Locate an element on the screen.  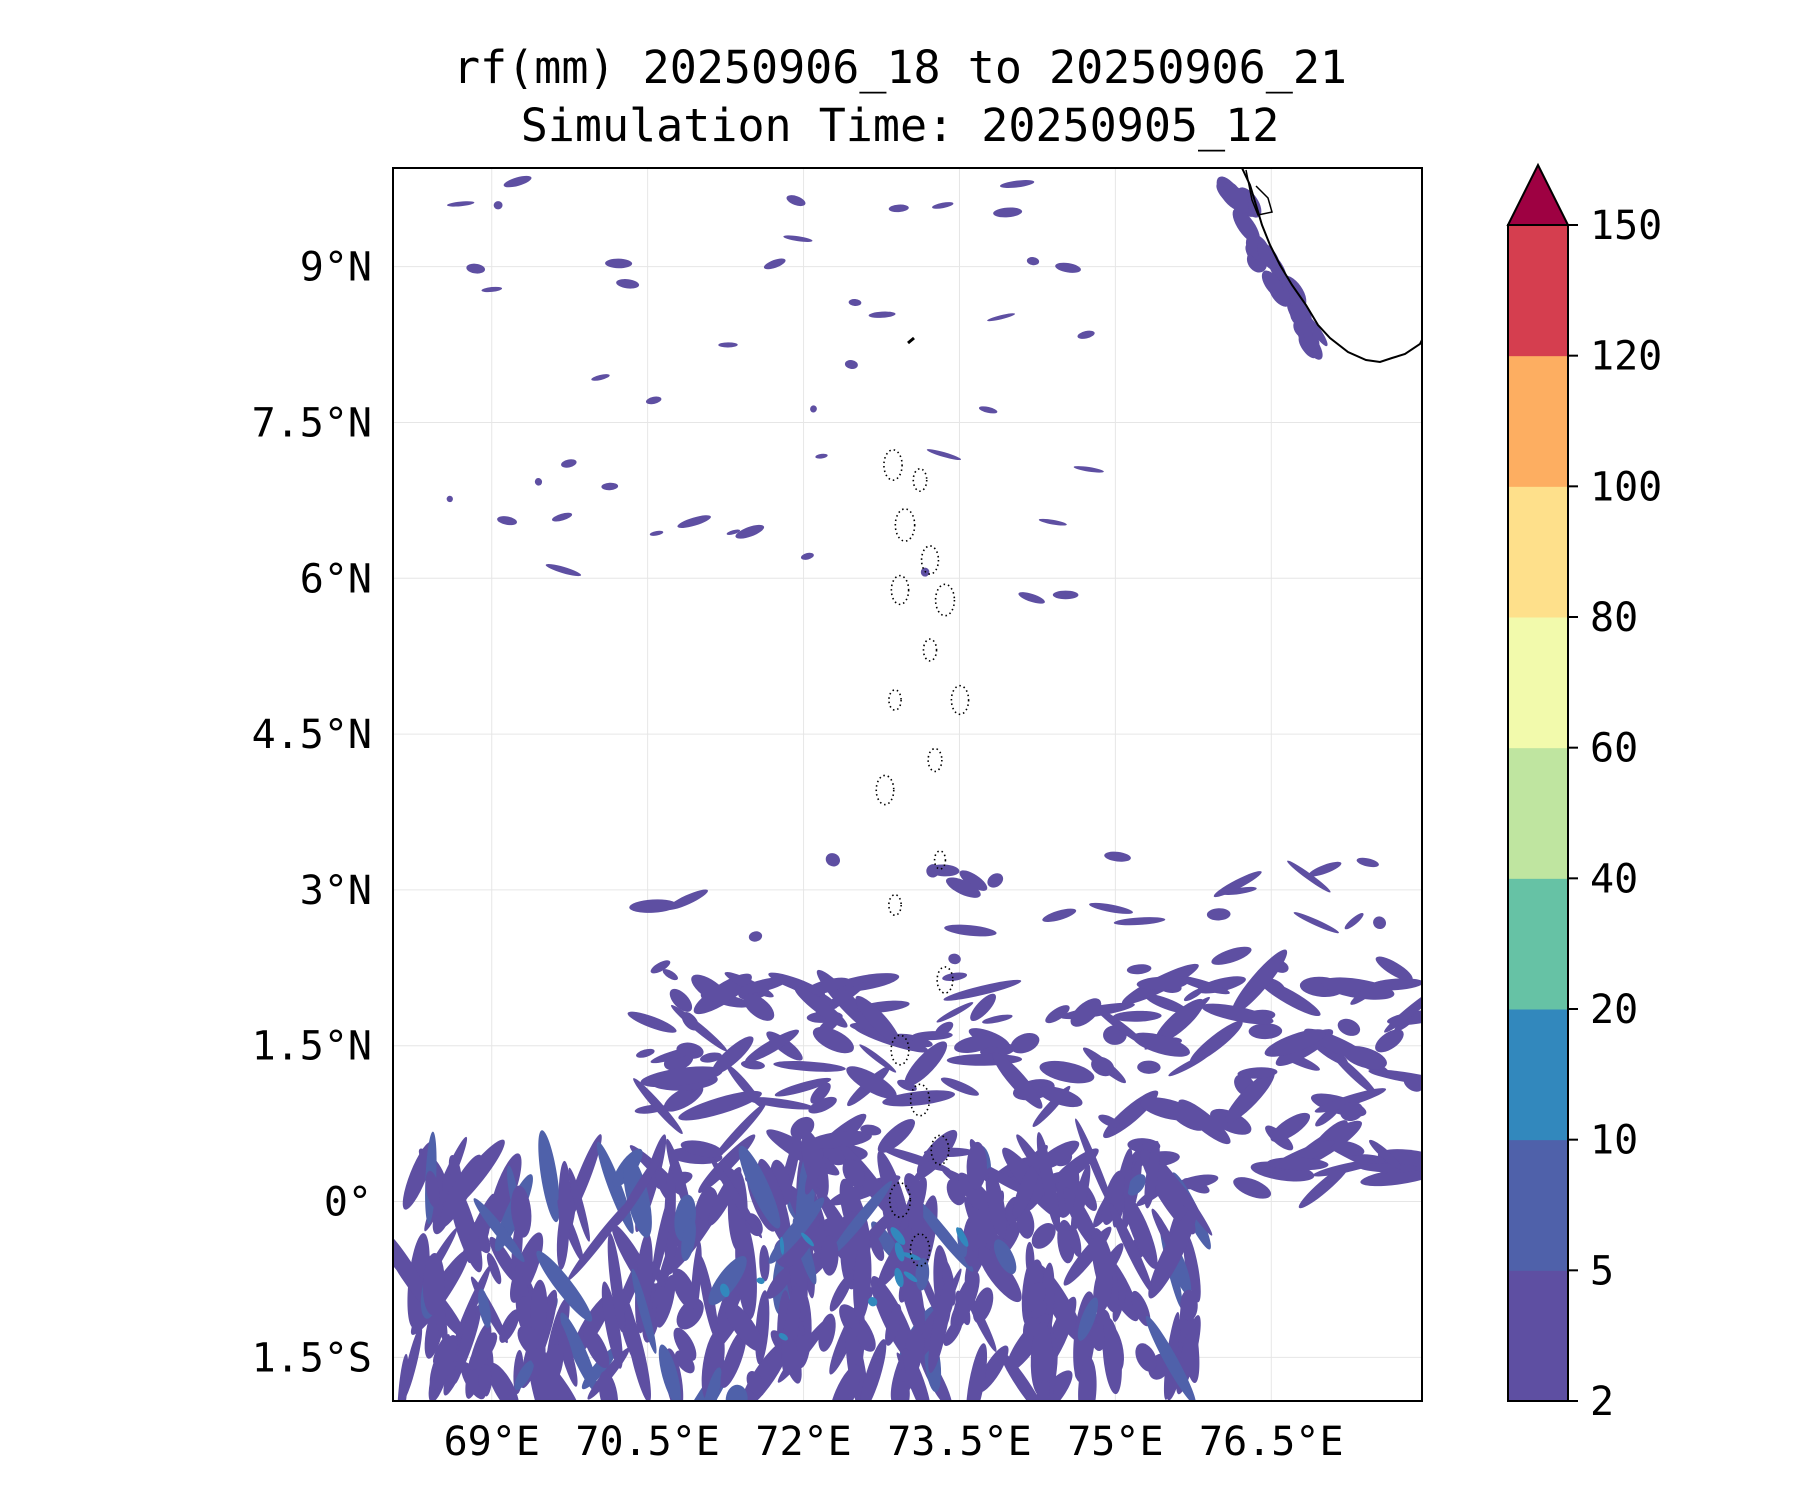
india-coastline is located at coordinates (1331, 266).